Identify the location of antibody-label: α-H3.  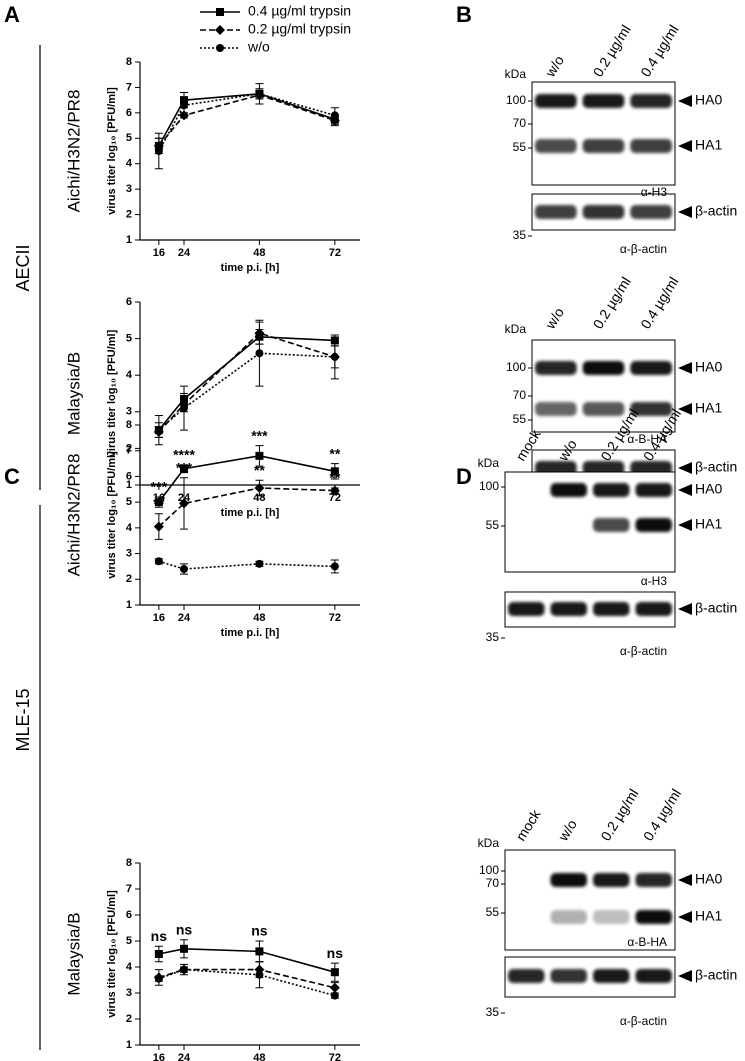
(654, 581).